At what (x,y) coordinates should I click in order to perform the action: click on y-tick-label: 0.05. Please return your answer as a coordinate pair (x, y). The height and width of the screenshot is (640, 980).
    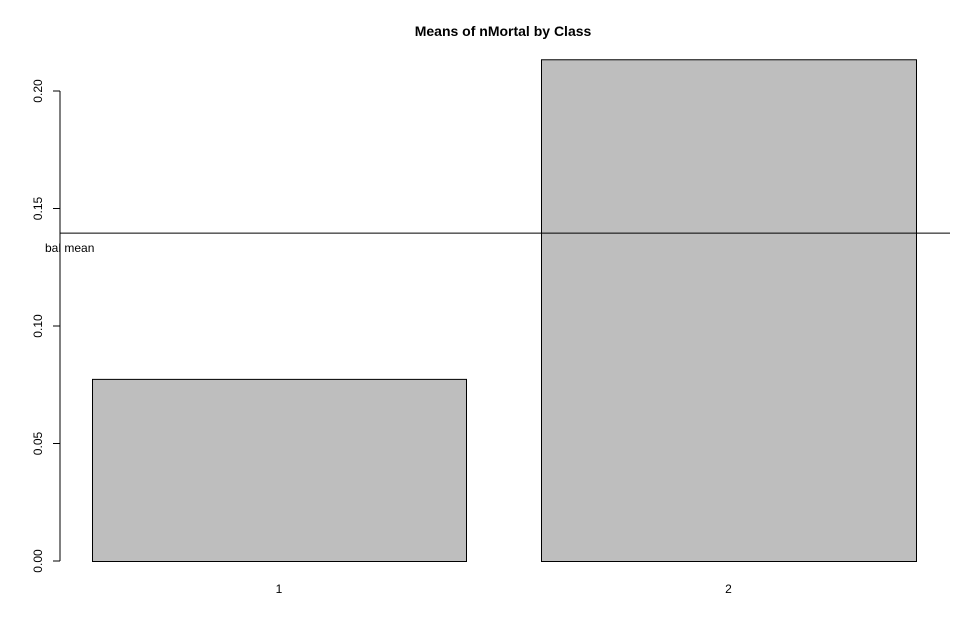
    Looking at the image, I should click on (38, 443).